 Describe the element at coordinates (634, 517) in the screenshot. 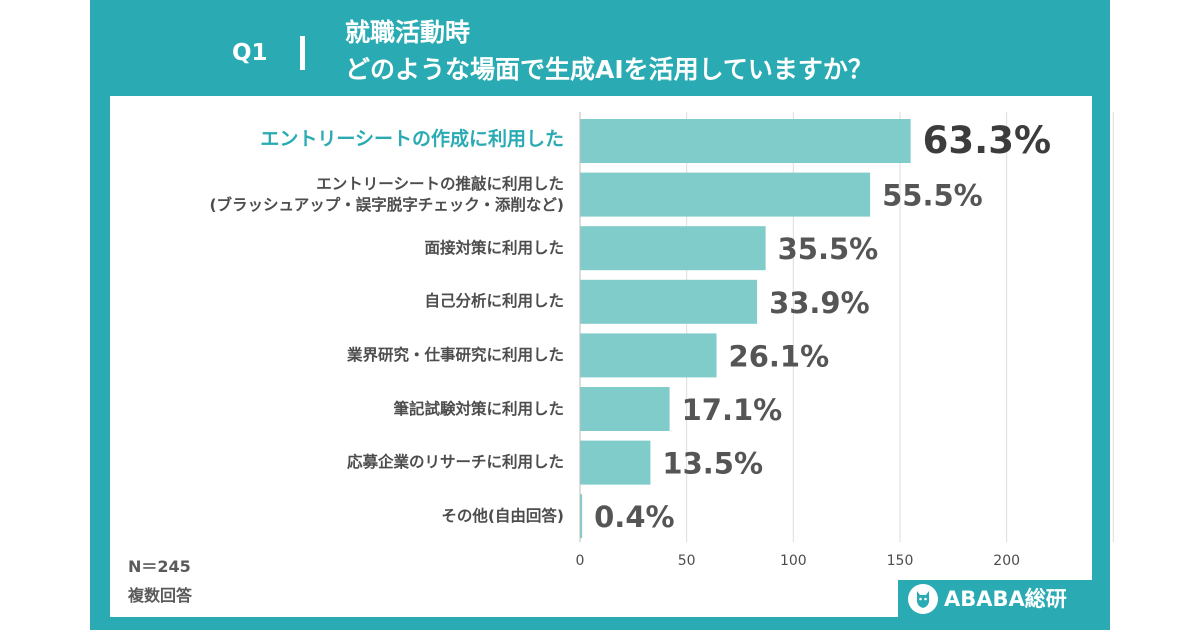

I see `data-label: 0.4%` at that location.